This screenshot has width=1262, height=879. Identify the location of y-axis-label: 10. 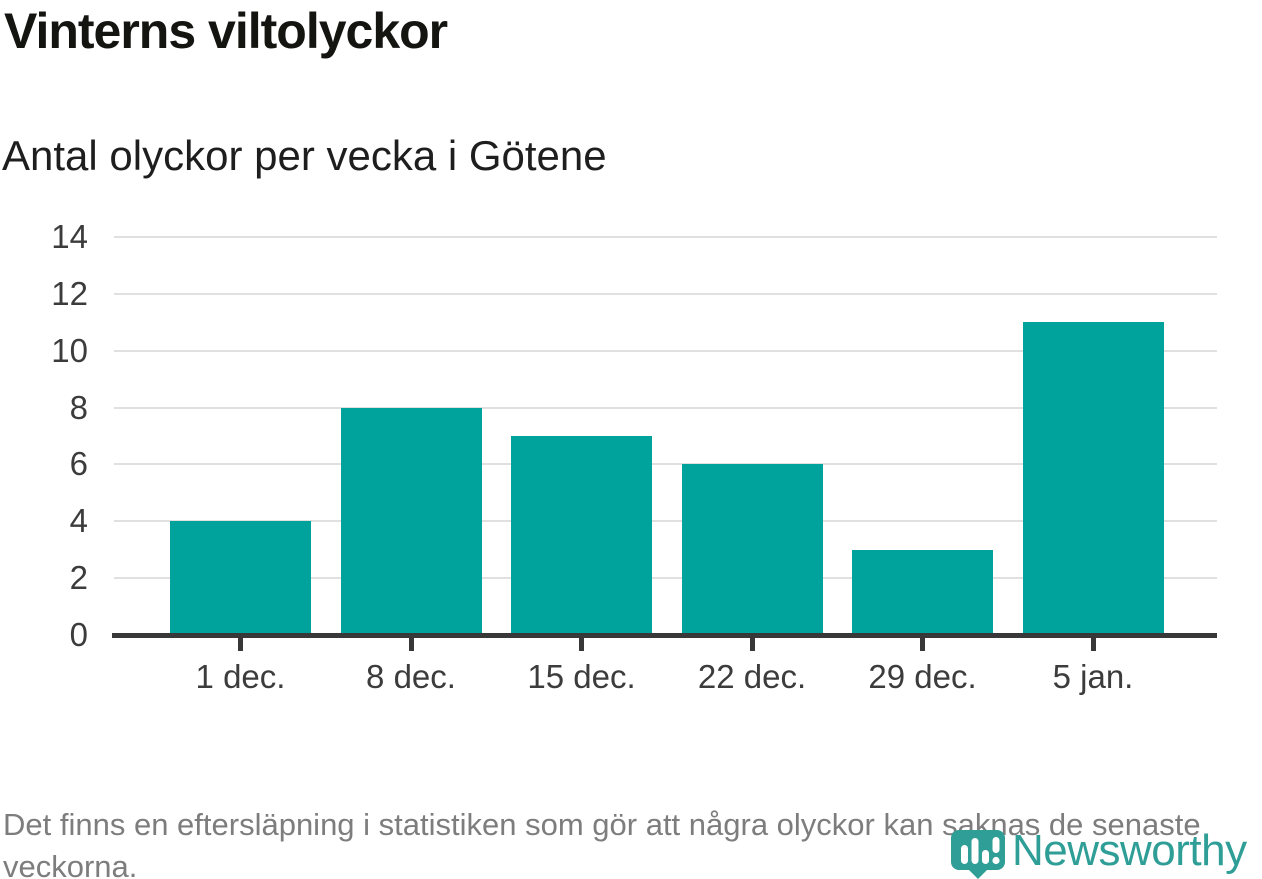
(69, 350).